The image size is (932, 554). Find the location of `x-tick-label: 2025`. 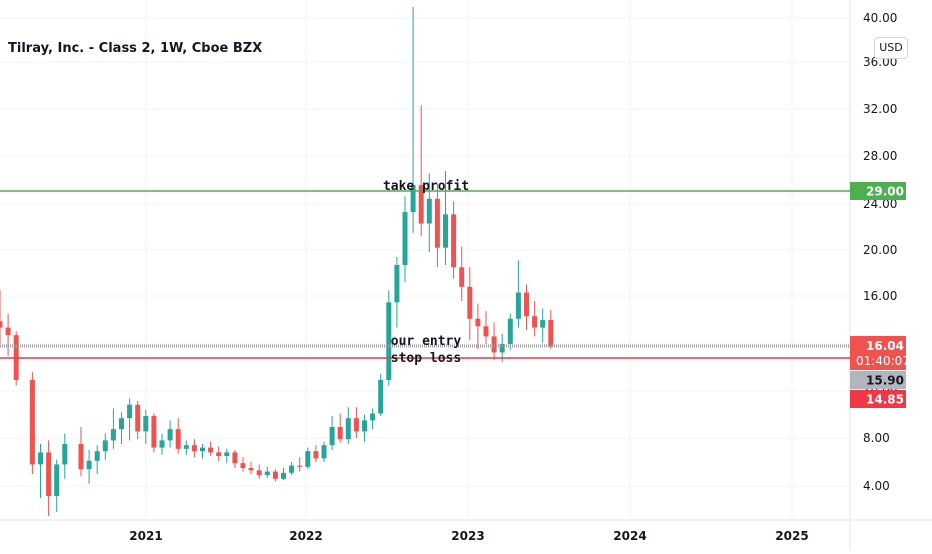

x-tick-label: 2025 is located at coordinates (791, 536).